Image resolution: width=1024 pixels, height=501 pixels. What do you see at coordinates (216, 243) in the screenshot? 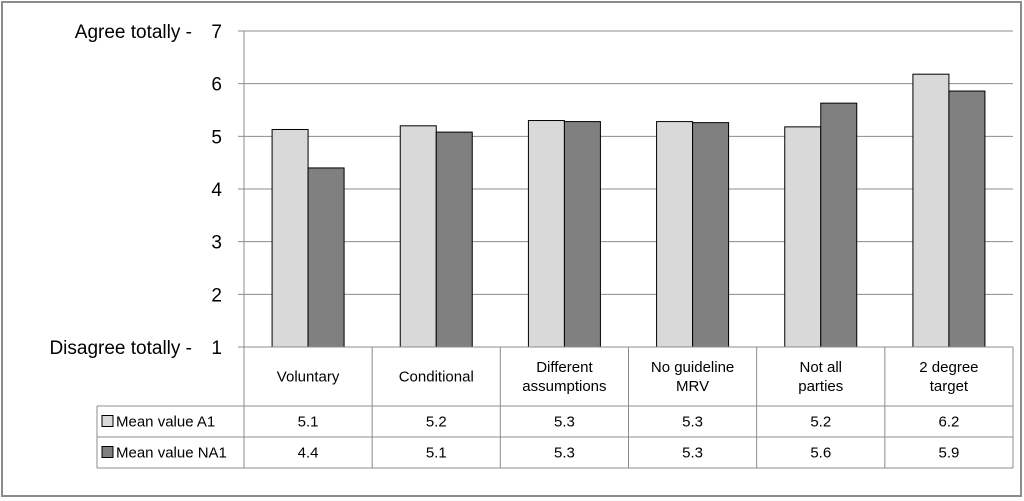
I see `y-tick-label: 3` at bounding box center [216, 243].